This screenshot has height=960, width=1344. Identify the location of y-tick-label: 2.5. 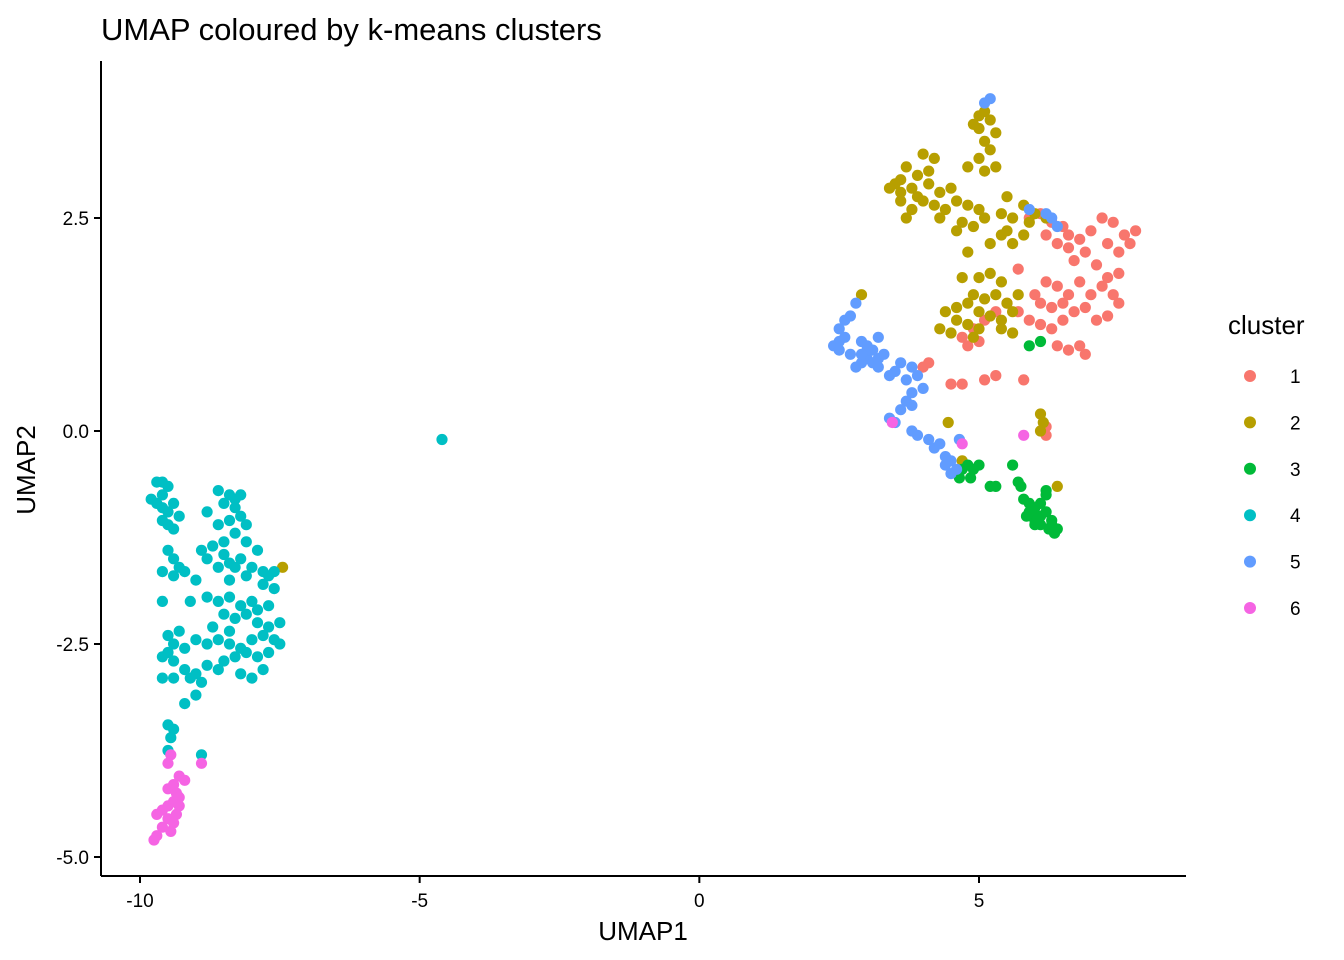
(76, 219).